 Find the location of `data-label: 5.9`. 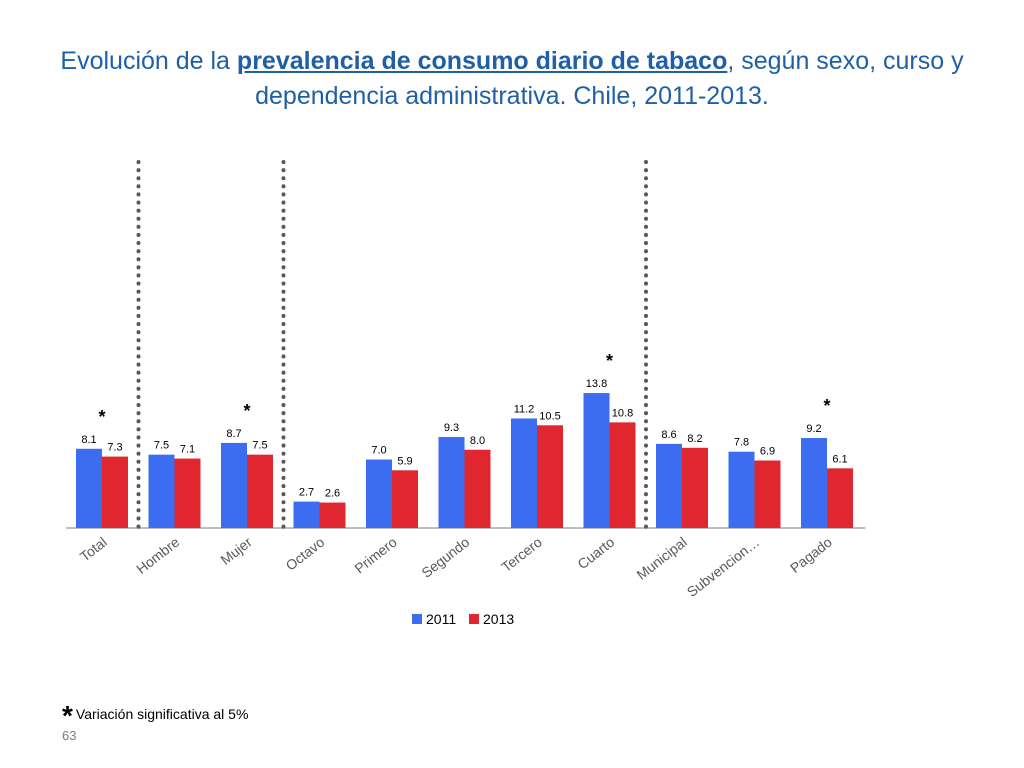

data-label: 5.9 is located at coordinates (404, 461).